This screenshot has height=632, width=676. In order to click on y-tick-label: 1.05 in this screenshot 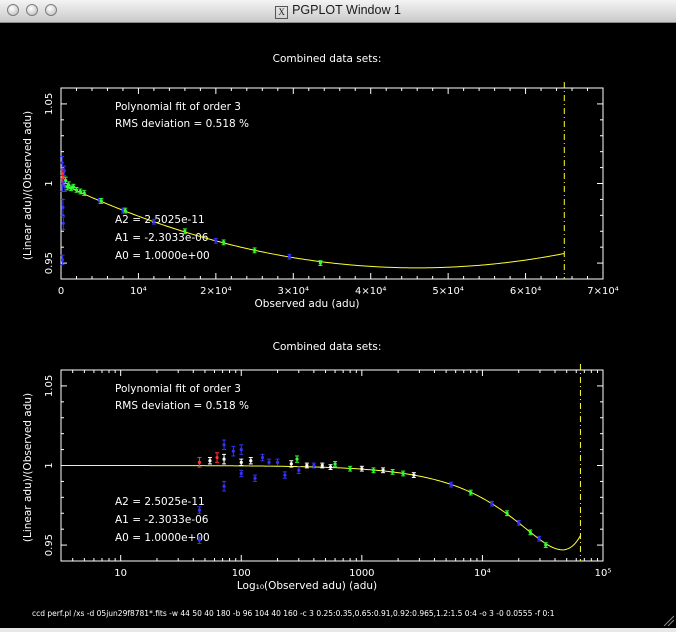, I will do `click(49, 386)`.